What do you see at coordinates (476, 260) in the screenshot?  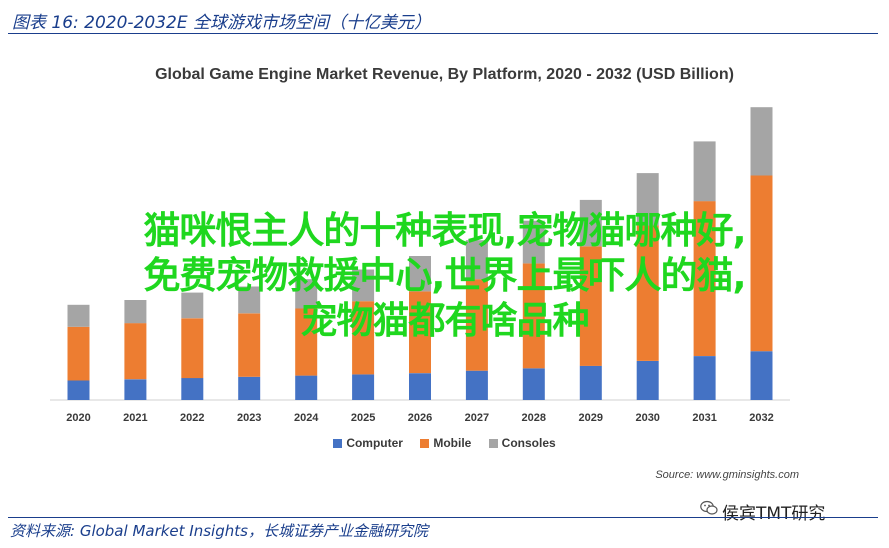 I see `bar-consoles-2027` at bounding box center [476, 260].